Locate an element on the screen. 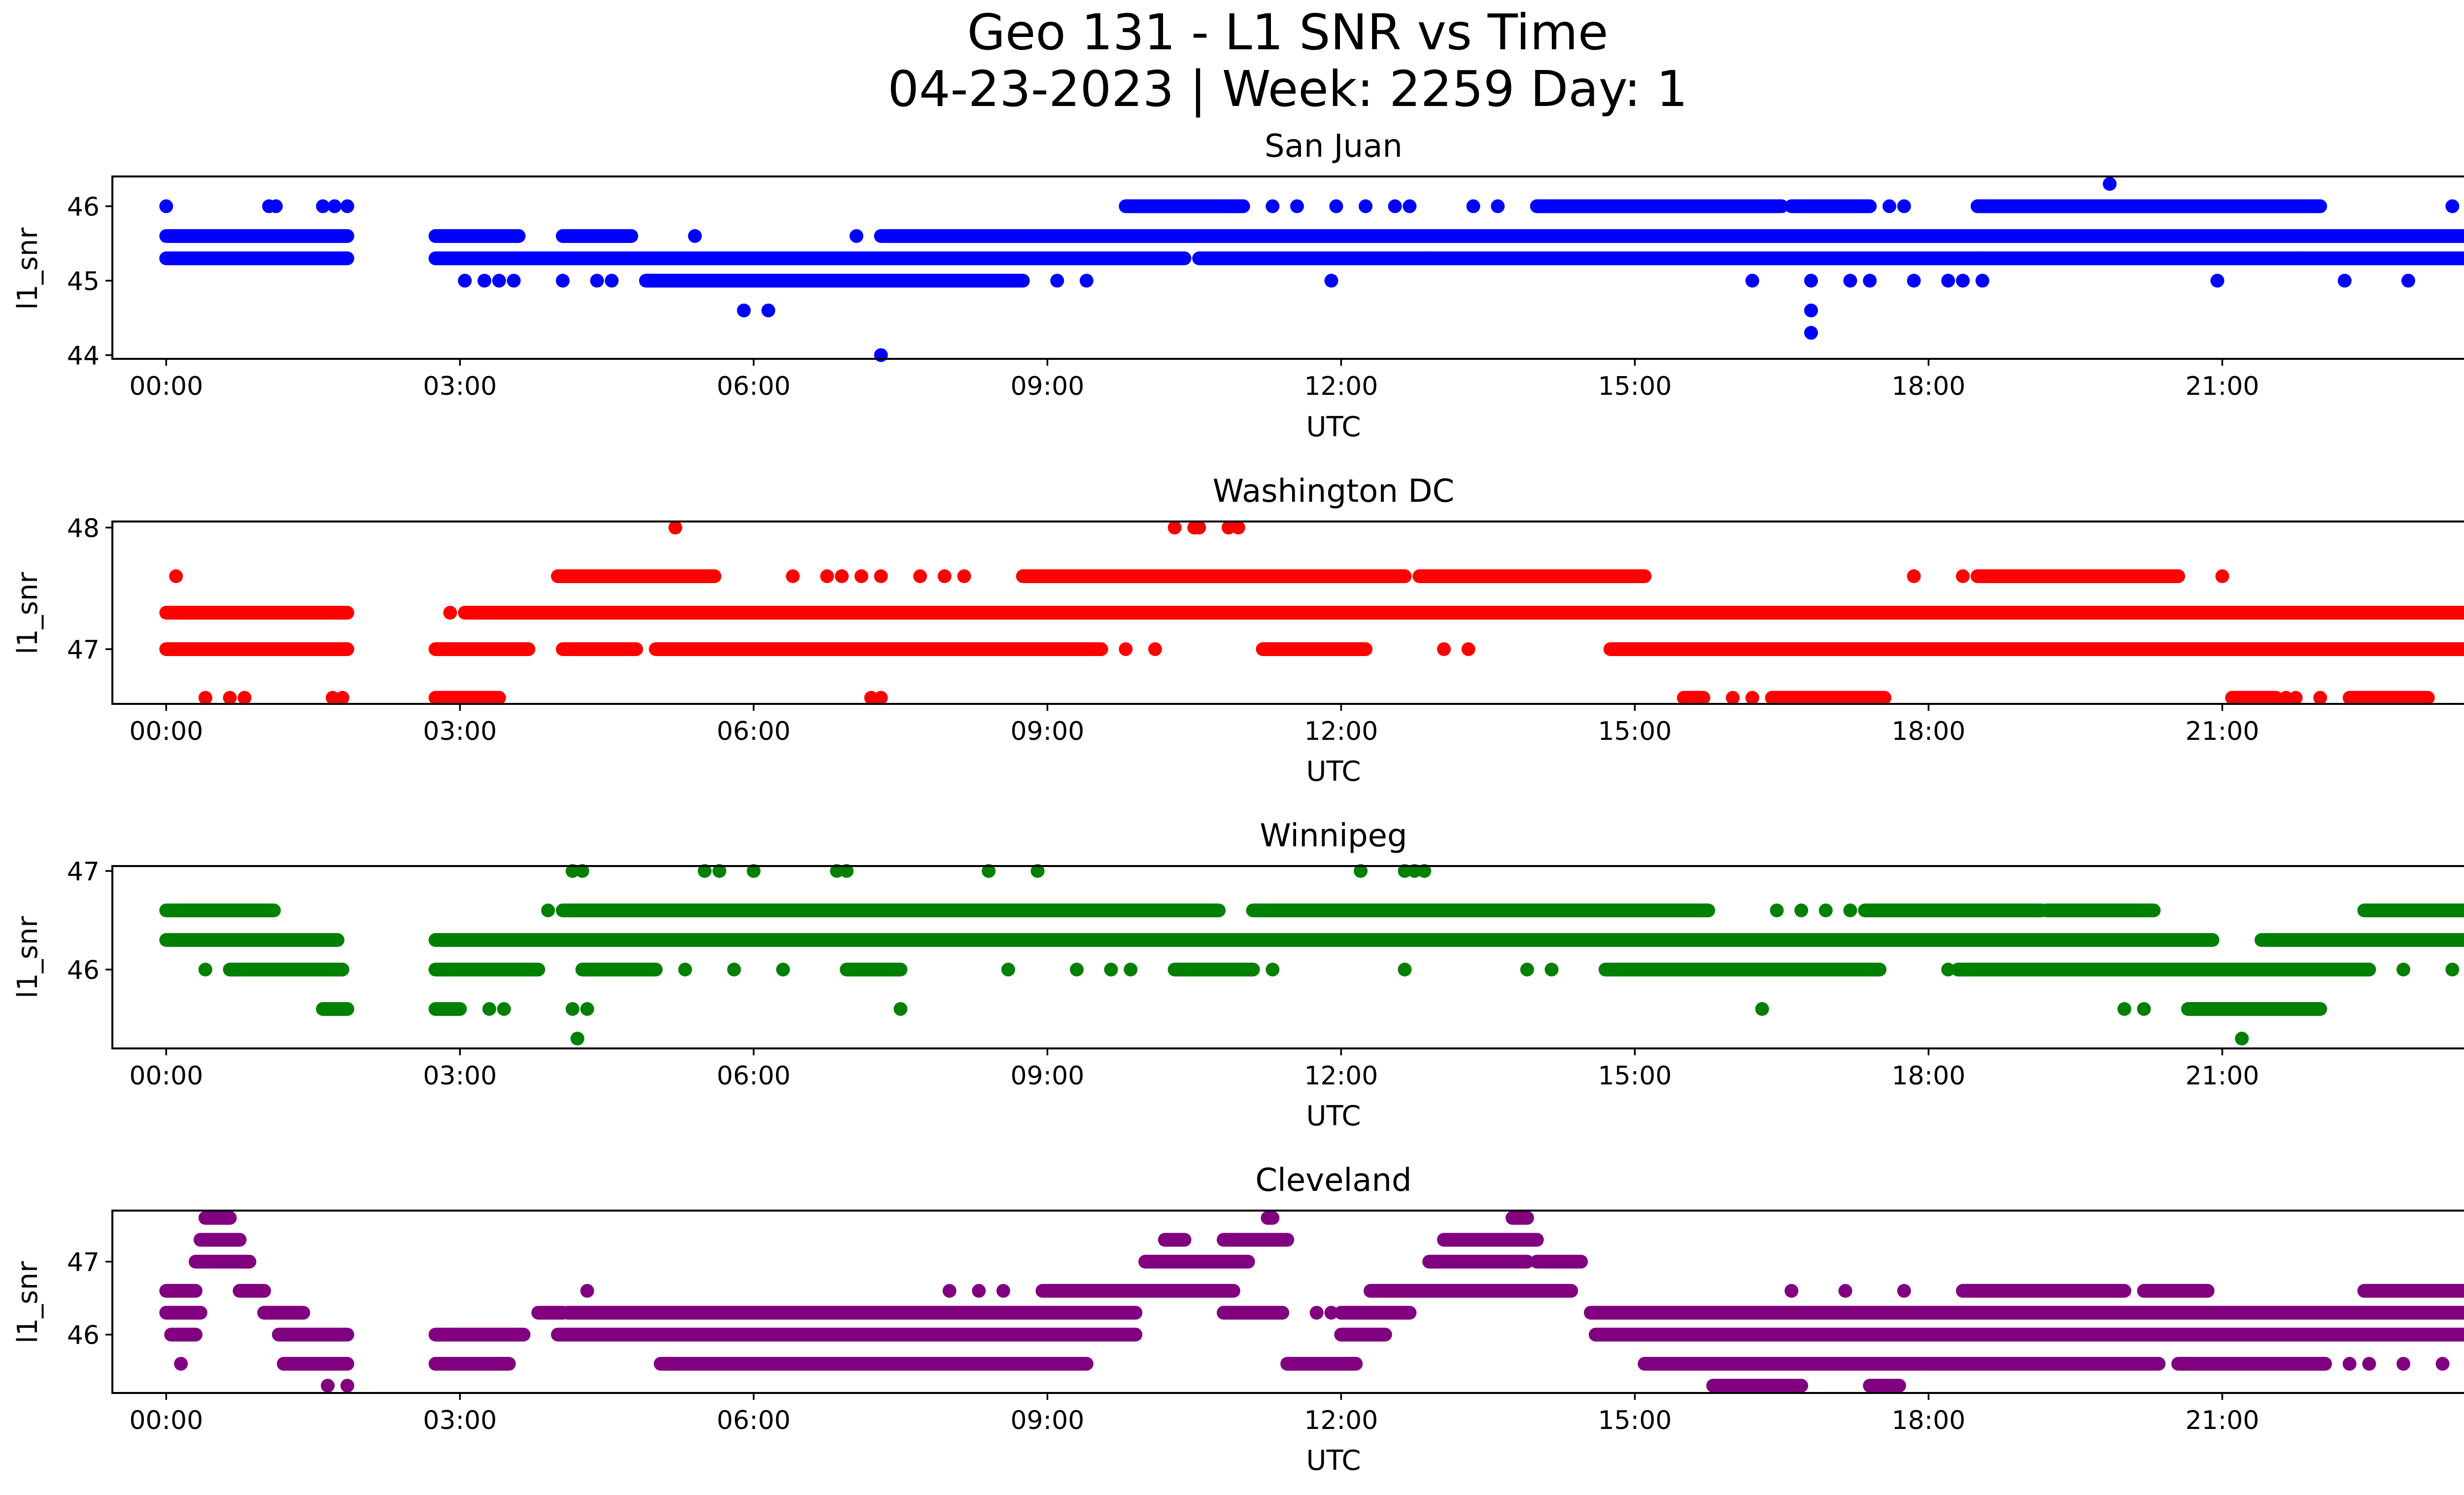 The image size is (2464, 1495). axes-frame is located at coordinates (1287, 267).